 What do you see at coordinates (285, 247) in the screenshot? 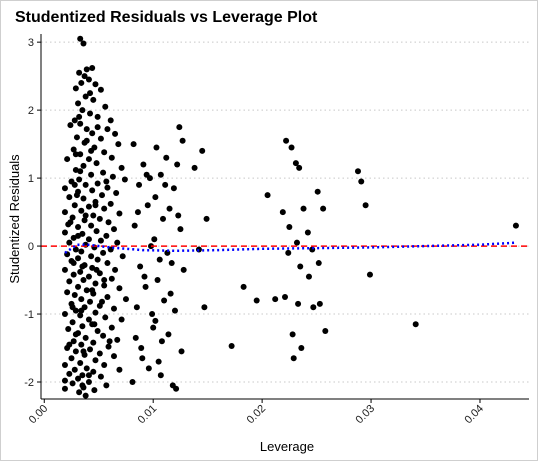
I see `reference-lines` at bounding box center [285, 247].